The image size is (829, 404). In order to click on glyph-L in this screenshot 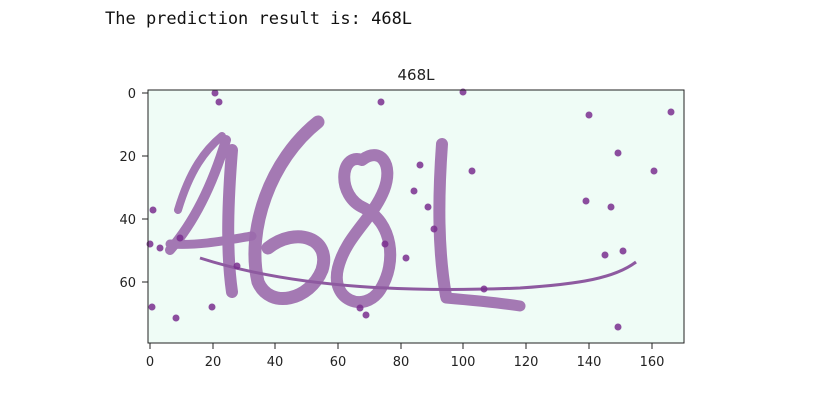, I will do `click(479, 225)`.